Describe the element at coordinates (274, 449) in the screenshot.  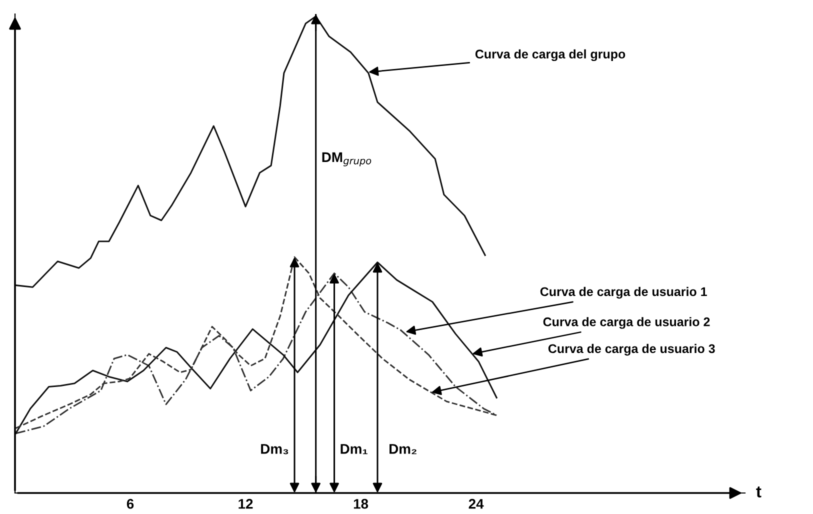
I see `annotation: Dm₃` at that location.